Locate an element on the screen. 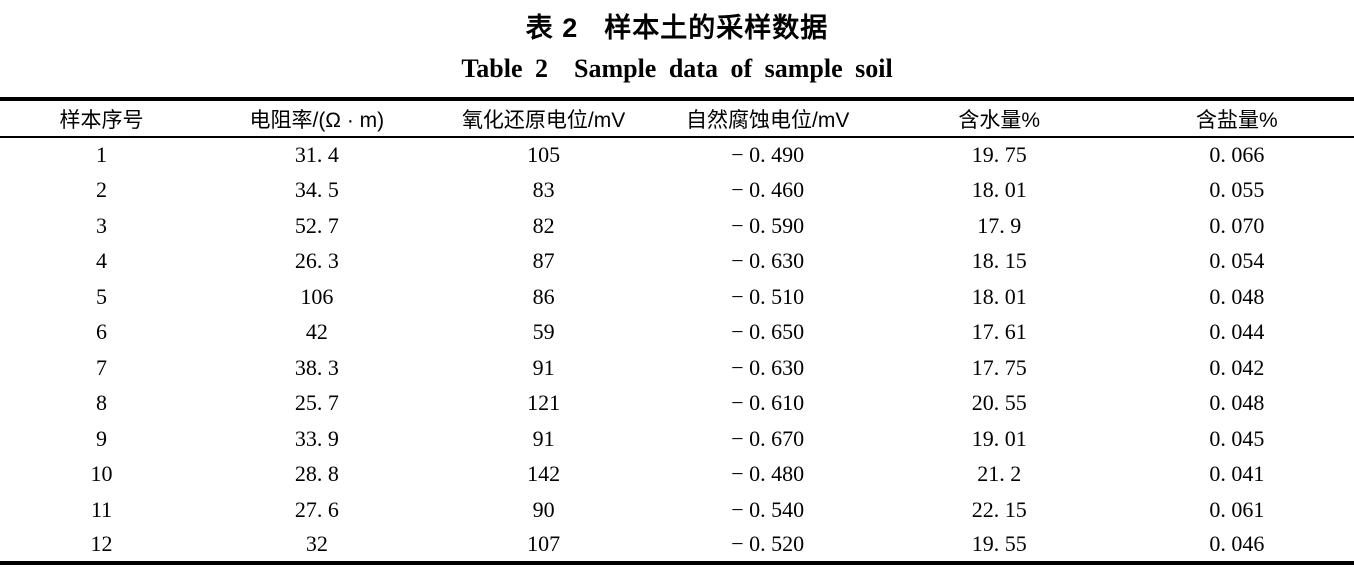 Image resolution: width=1354 pixels, height=586 pixels. cell-resistivity: 42 is located at coordinates (316, 332).